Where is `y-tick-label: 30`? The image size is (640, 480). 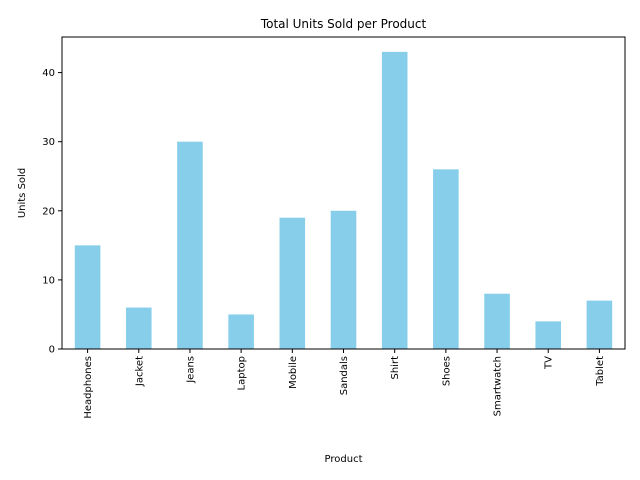 y-tick-label: 30 is located at coordinates (48, 142).